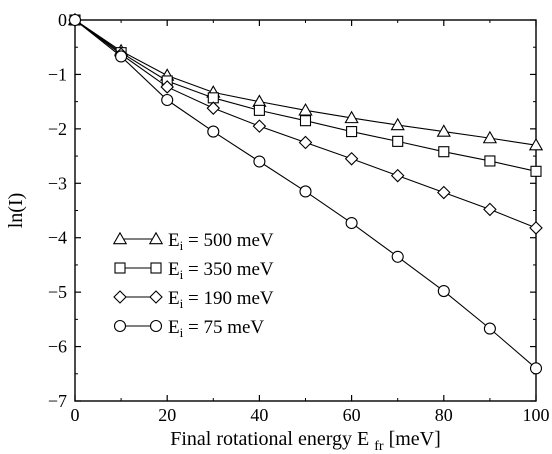 This screenshot has width=552, height=454. I want to click on legend-label: Ei = 350 meV, so click(221, 270).